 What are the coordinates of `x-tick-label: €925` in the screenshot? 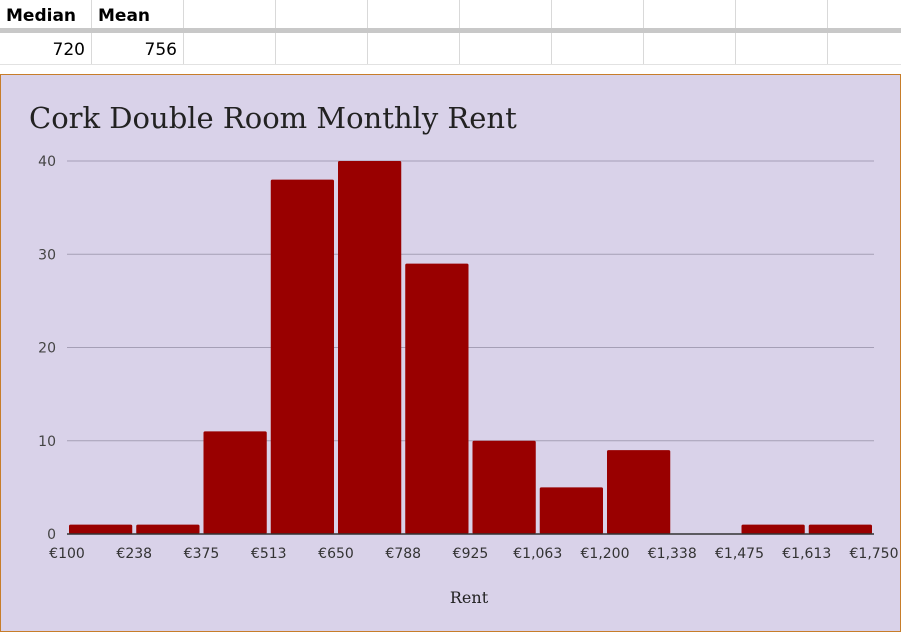 It's located at (471, 554).